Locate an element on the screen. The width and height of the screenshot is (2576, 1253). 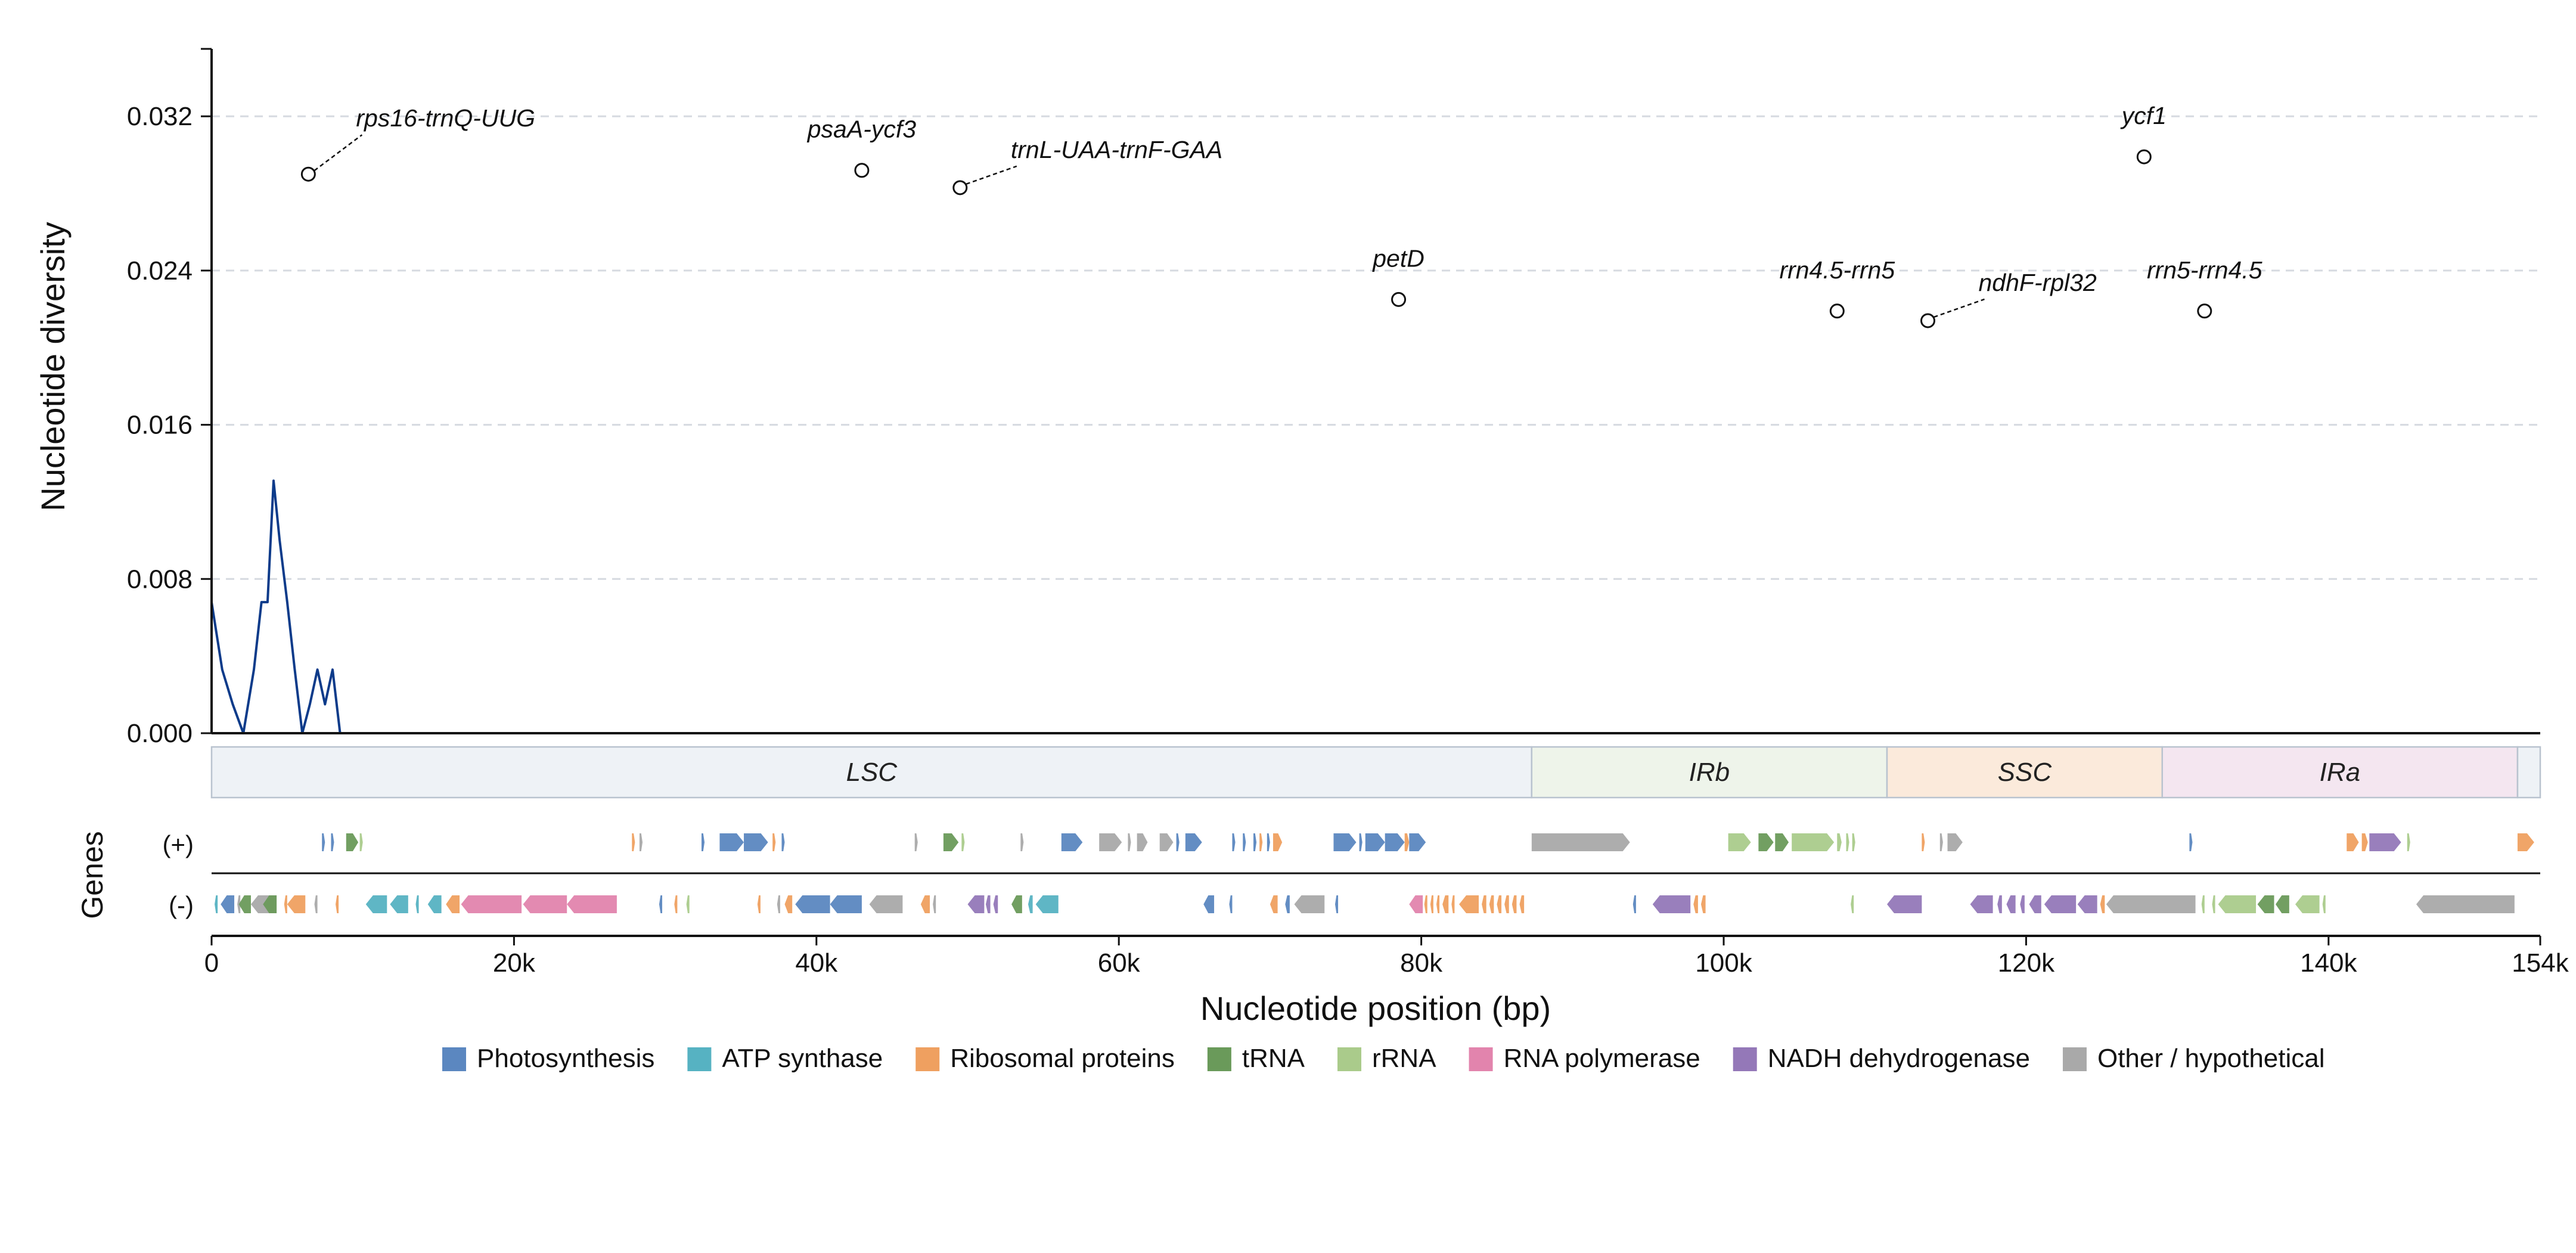
y-tick-label: 0.008 is located at coordinates (160, 579).